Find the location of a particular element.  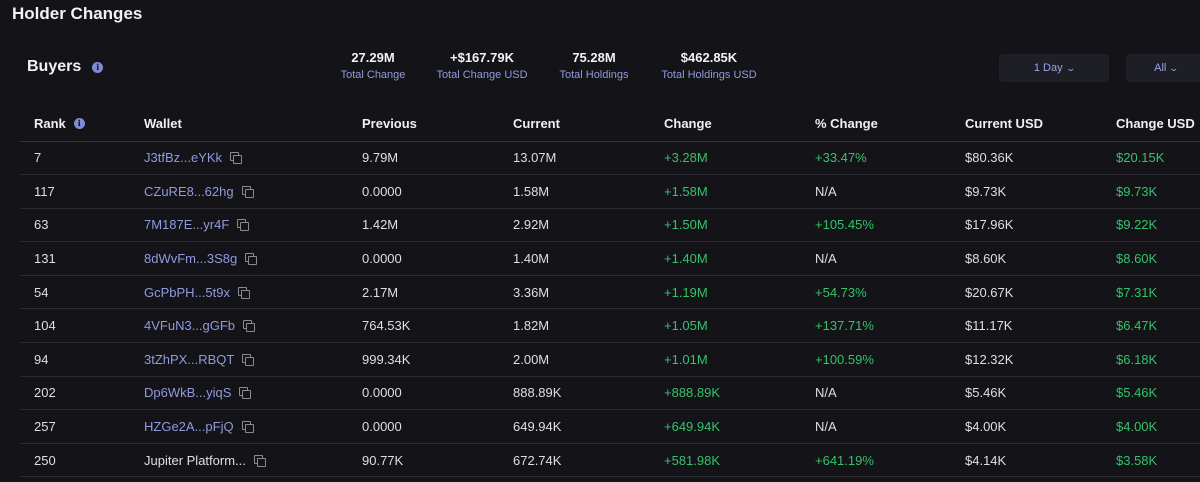

current-usd-cell: $8.60K is located at coordinates (1026, 258).